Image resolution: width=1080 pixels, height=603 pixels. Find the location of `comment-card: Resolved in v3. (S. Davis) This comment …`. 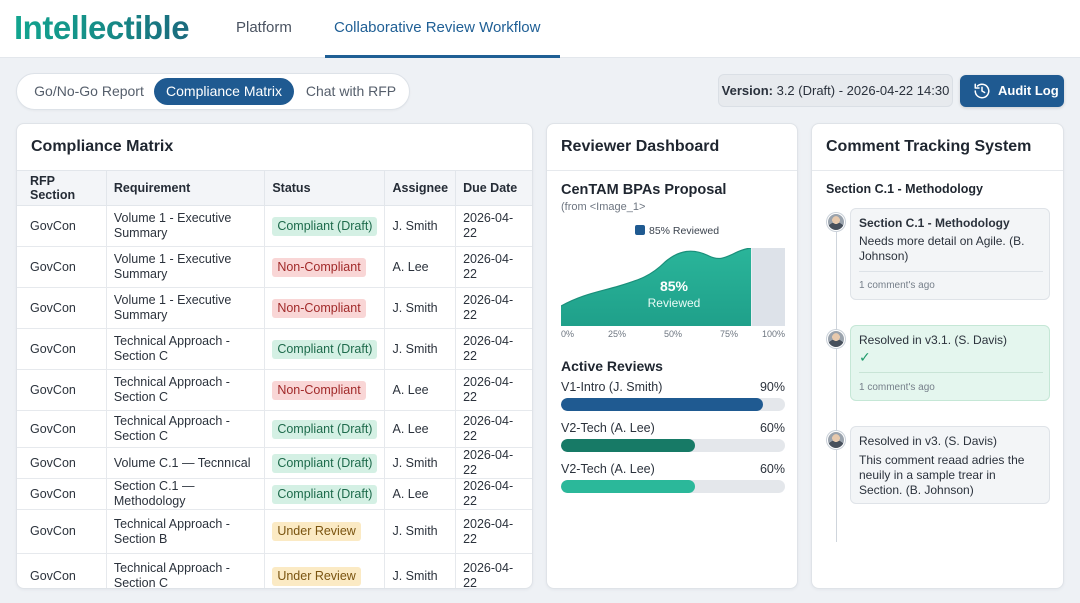

comment-card: Resolved in v3. (S. Davis) This comment … is located at coordinates (950, 465).